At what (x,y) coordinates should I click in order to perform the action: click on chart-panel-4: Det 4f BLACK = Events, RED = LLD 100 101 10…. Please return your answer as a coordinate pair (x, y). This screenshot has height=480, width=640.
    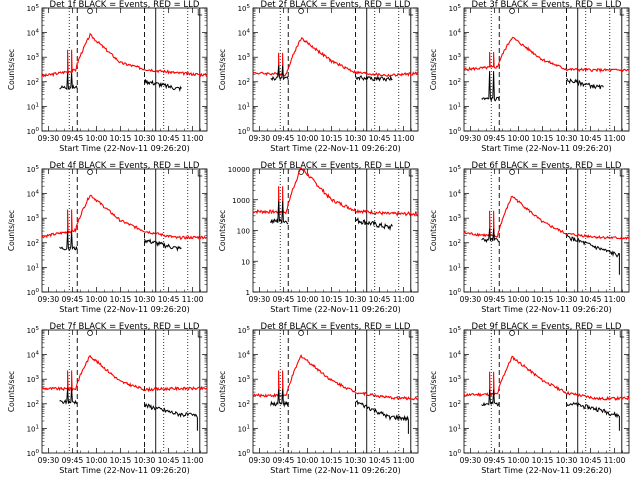
    Looking at the image, I should click on (107, 237).